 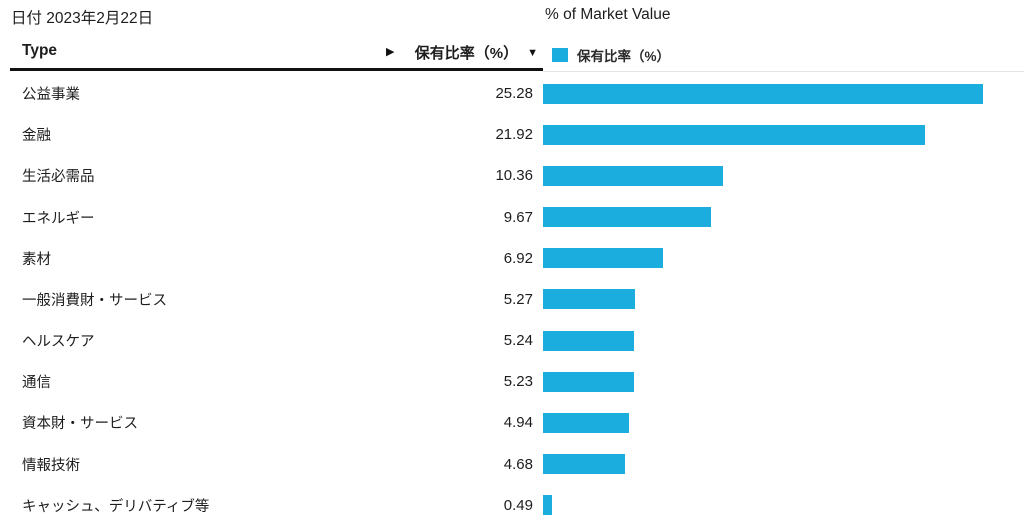 What do you see at coordinates (51, 465) in the screenshot?
I see `row-label: 情報技術` at bounding box center [51, 465].